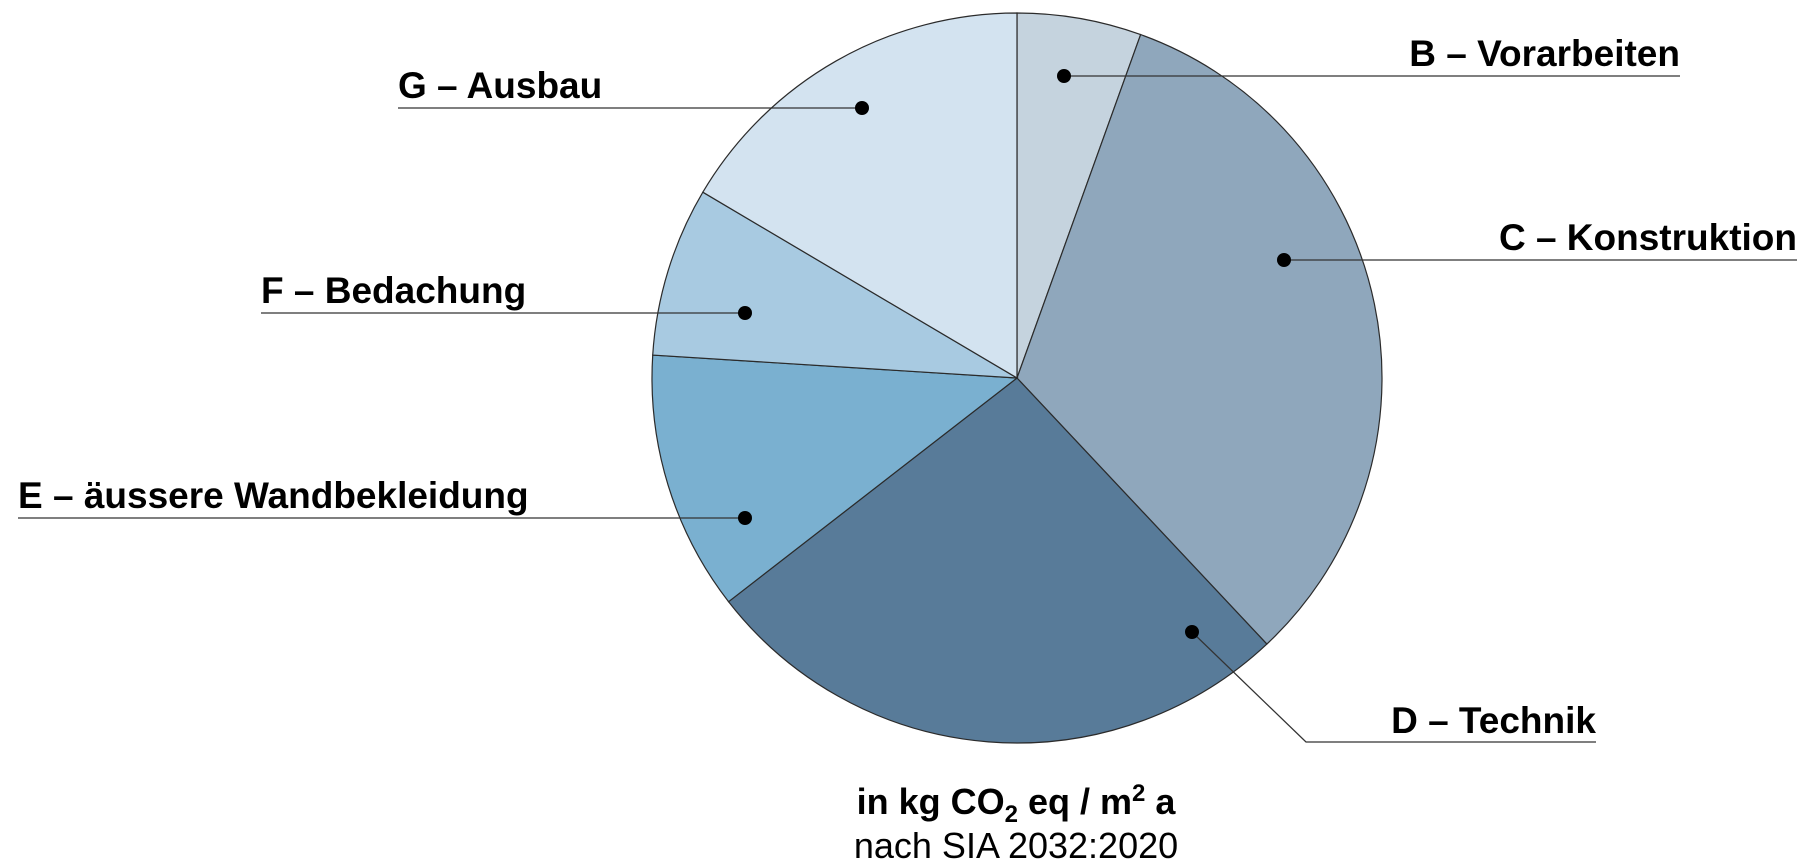 The image size is (1801, 867). What do you see at coordinates (1016, 804) in the screenshot?
I see `unit-label: in kg CO2 eq / m2 a` at bounding box center [1016, 804].